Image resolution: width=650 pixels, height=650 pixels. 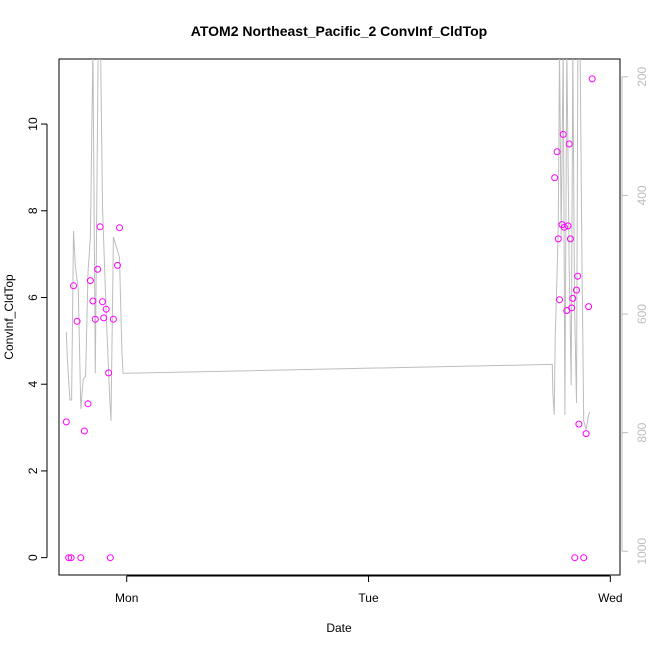 What do you see at coordinates (33, 384) in the screenshot?
I see `y-tick-label: 4` at bounding box center [33, 384].